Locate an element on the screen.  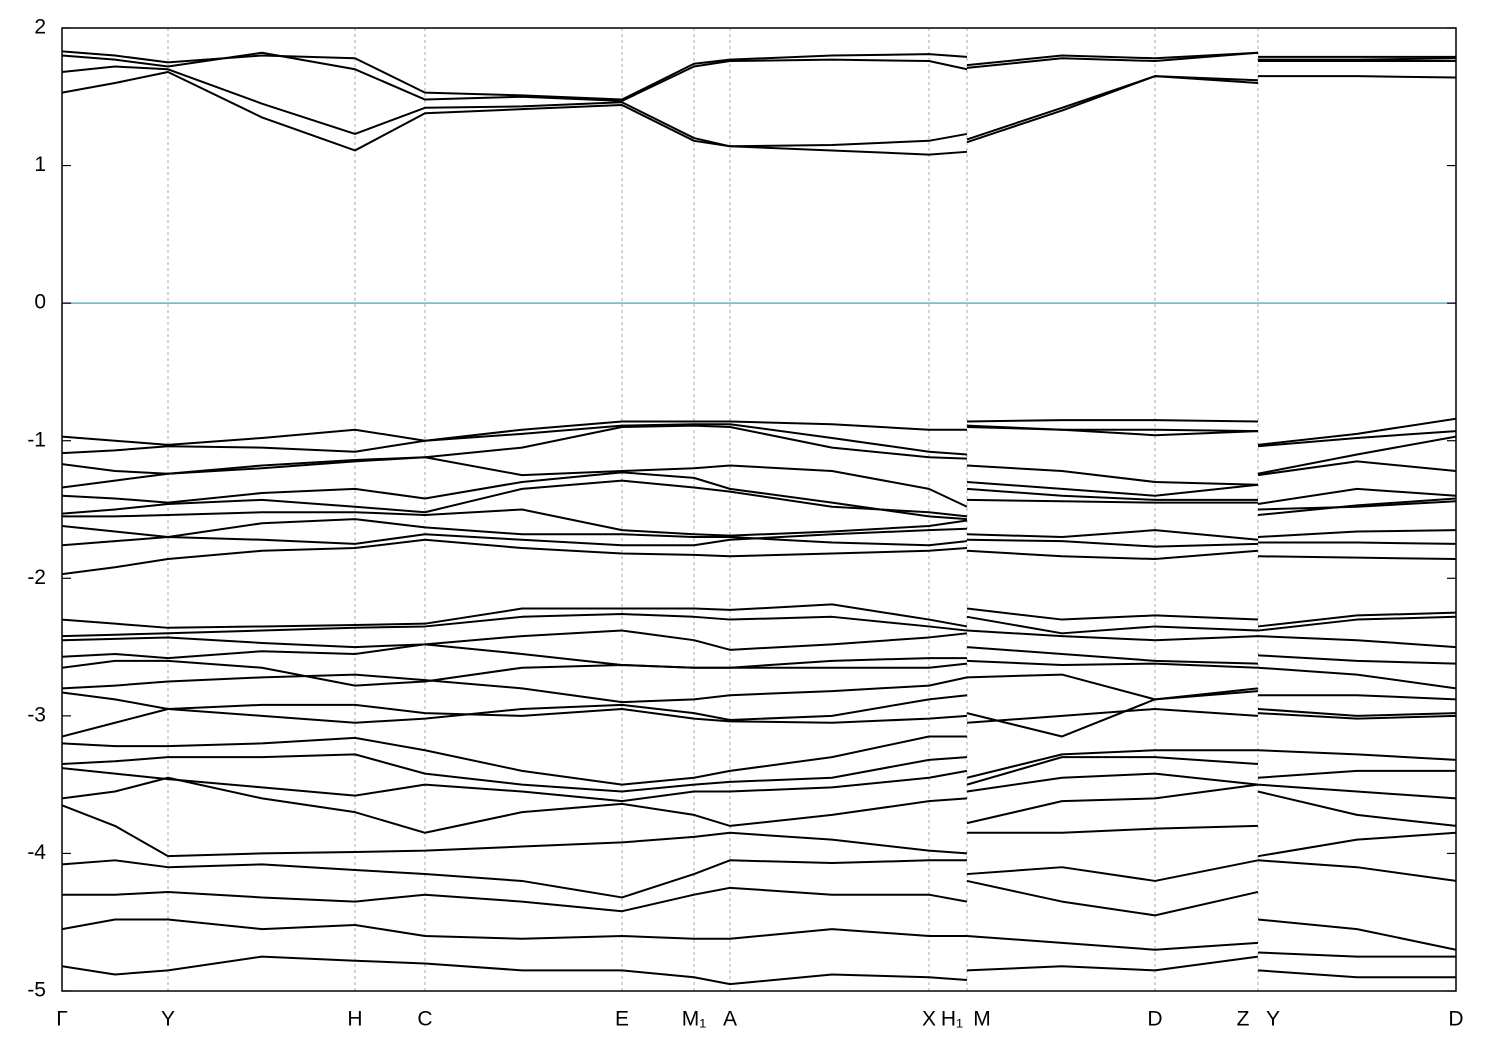
y-tick-label: -1 is located at coordinates (36, 439).